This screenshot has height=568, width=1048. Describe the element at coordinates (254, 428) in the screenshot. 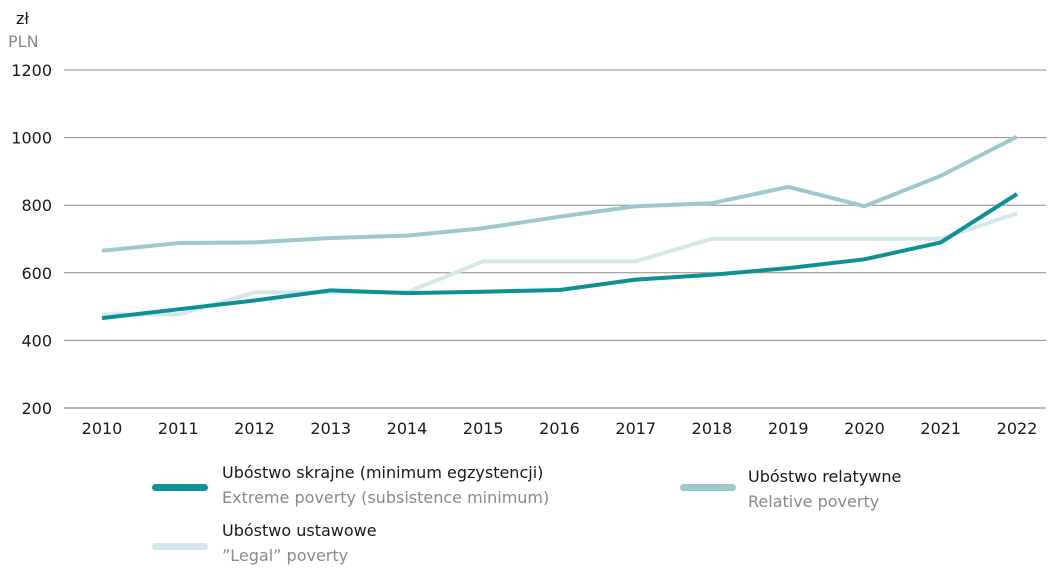

I see `x-tick-label: 2012` at that location.